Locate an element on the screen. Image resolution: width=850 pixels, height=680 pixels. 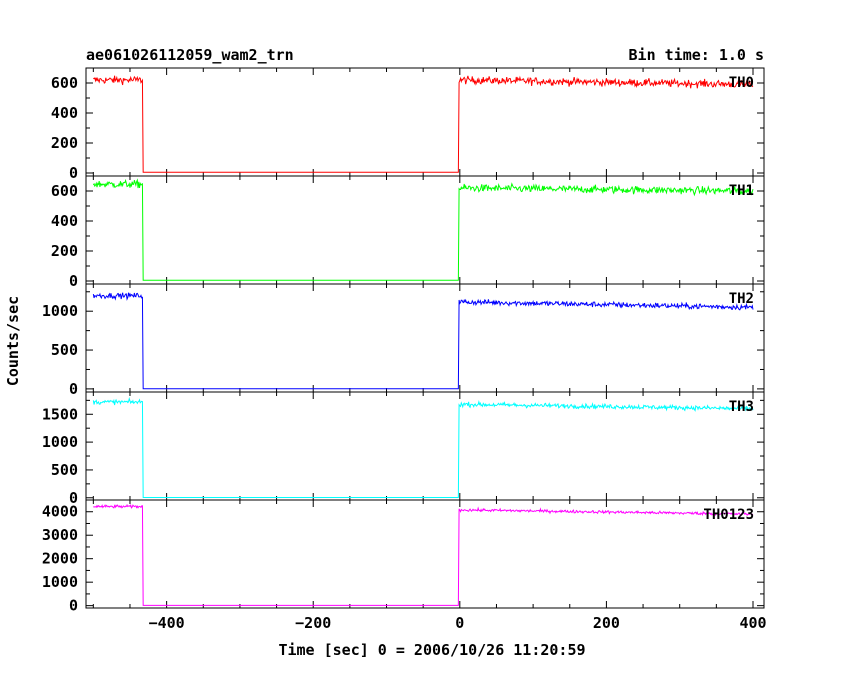
panel-th3: 0 500 1000 1500 TH3 is located at coordinates (403, 449).